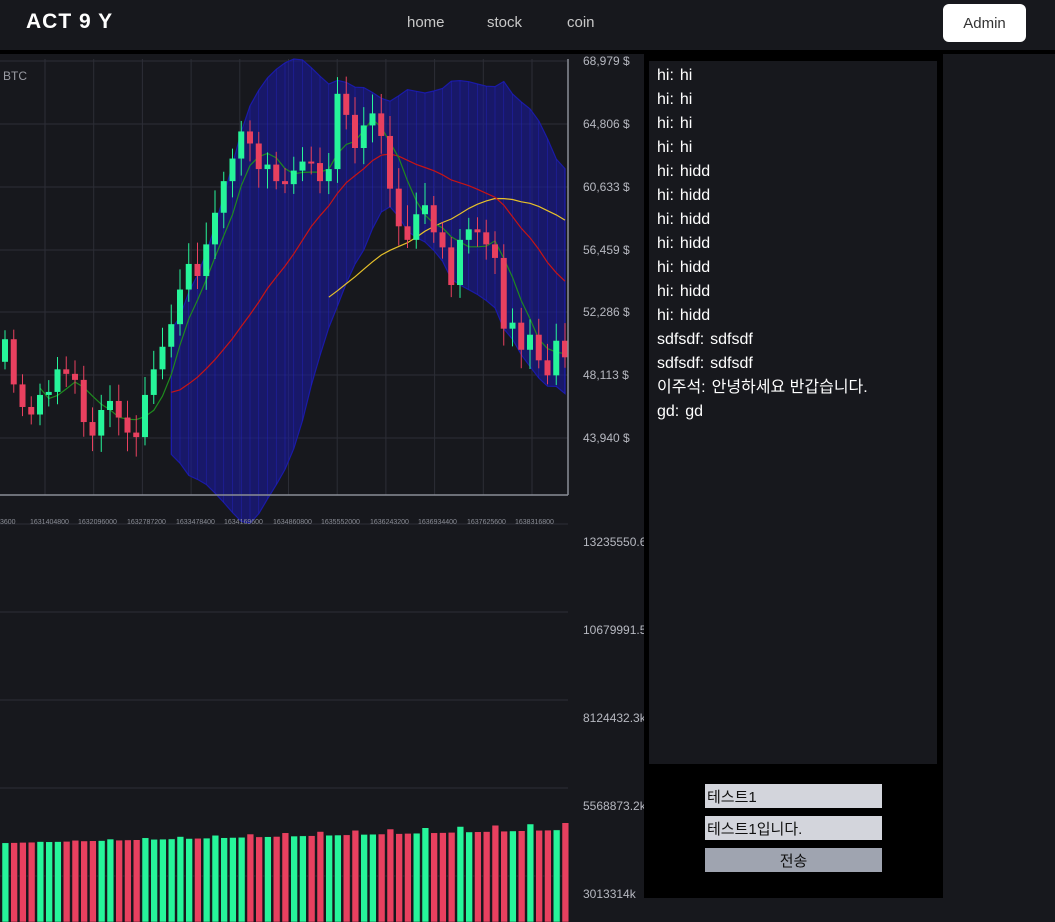  Describe the element at coordinates (793, 860) in the screenshot. I see `send-button: 전송` at that location.